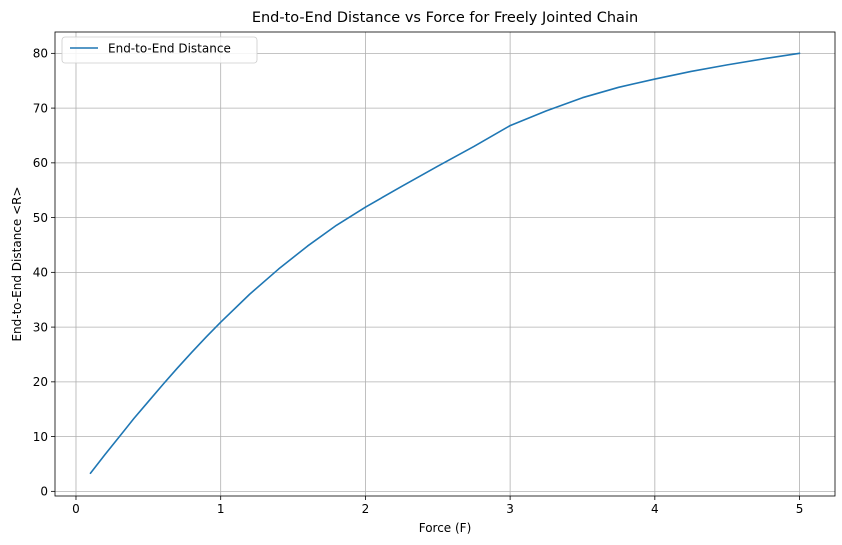  I want to click on legend-box, so click(159, 50).